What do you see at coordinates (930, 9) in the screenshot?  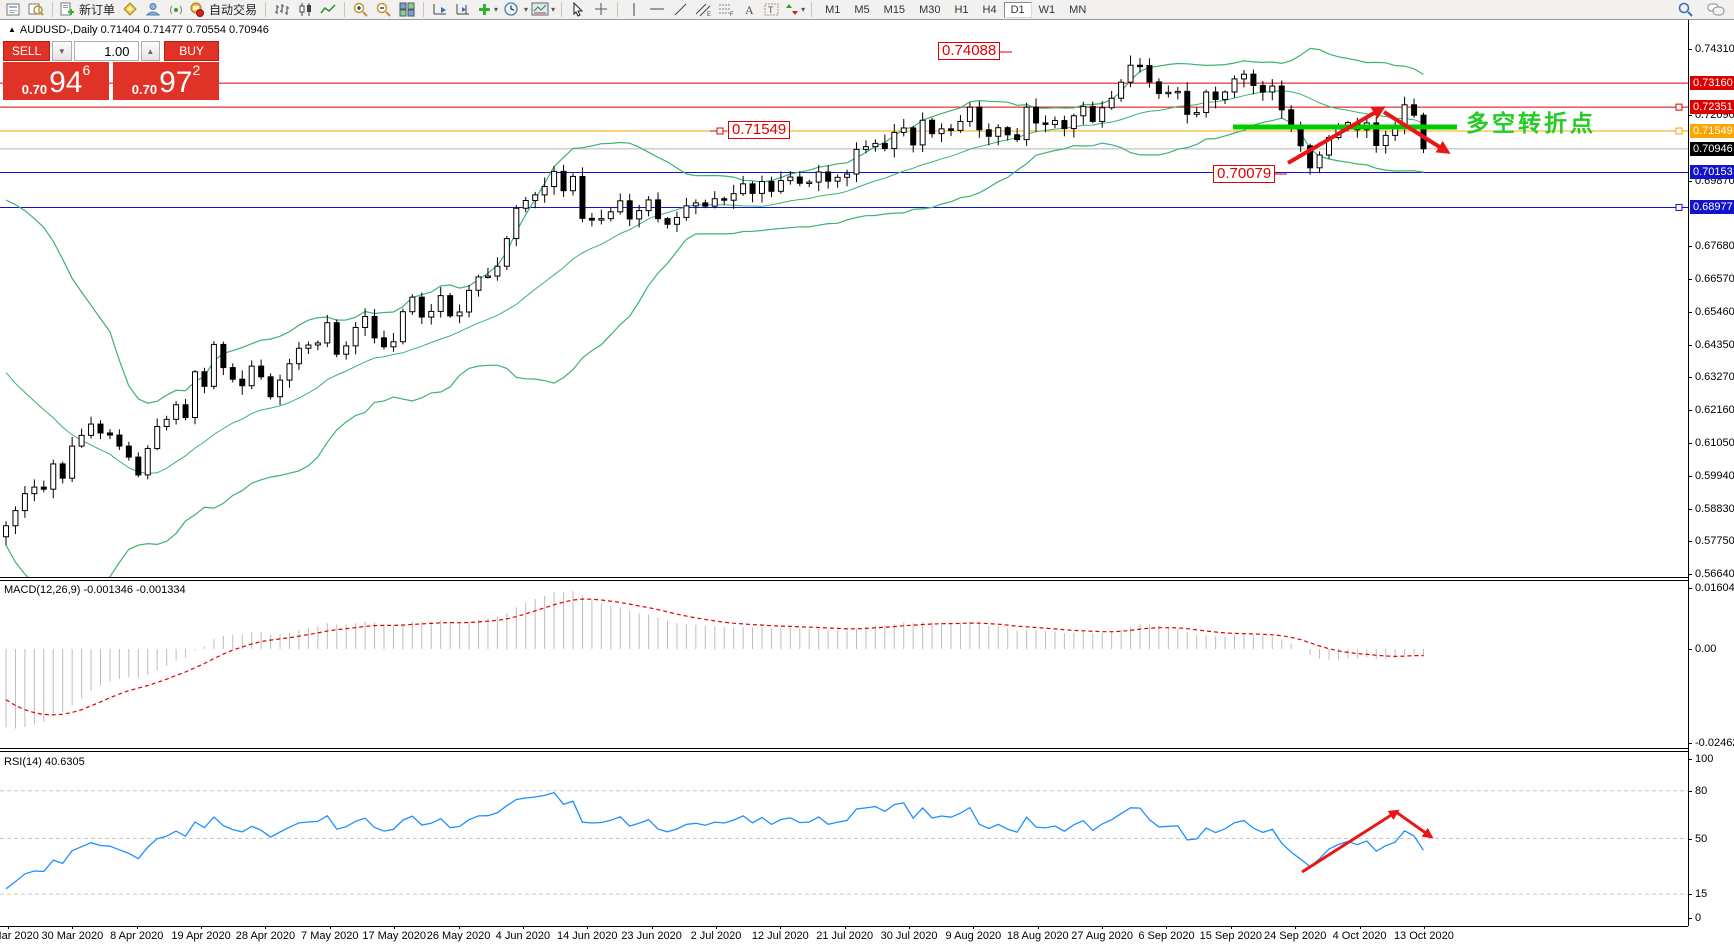 I see `timeframe-m30: M30` at bounding box center [930, 9].